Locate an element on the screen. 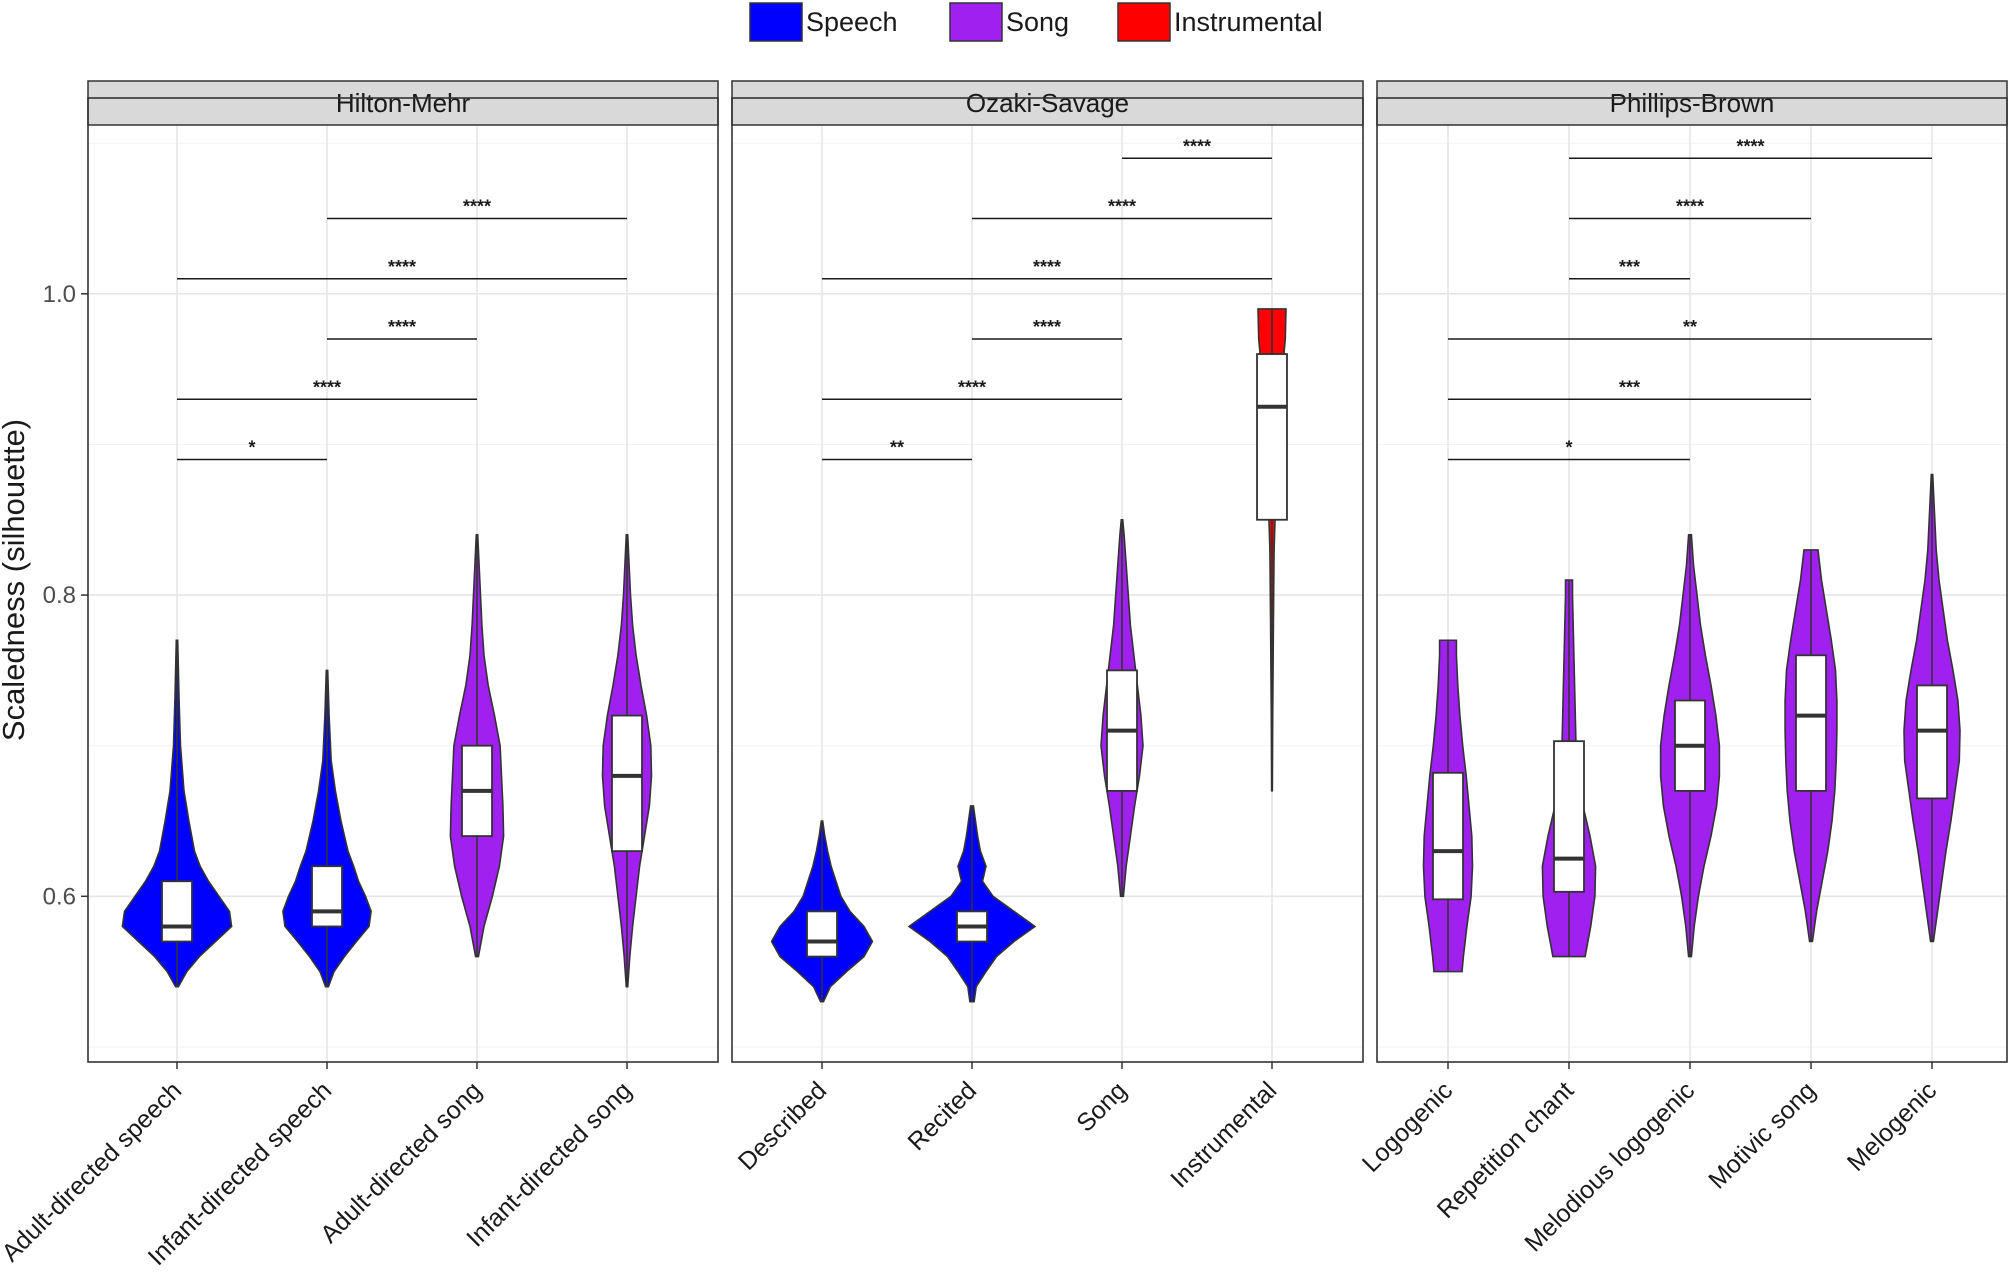 This screenshot has width=2008, height=1281. box-adult-directed-speech is located at coordinates (177, 911).